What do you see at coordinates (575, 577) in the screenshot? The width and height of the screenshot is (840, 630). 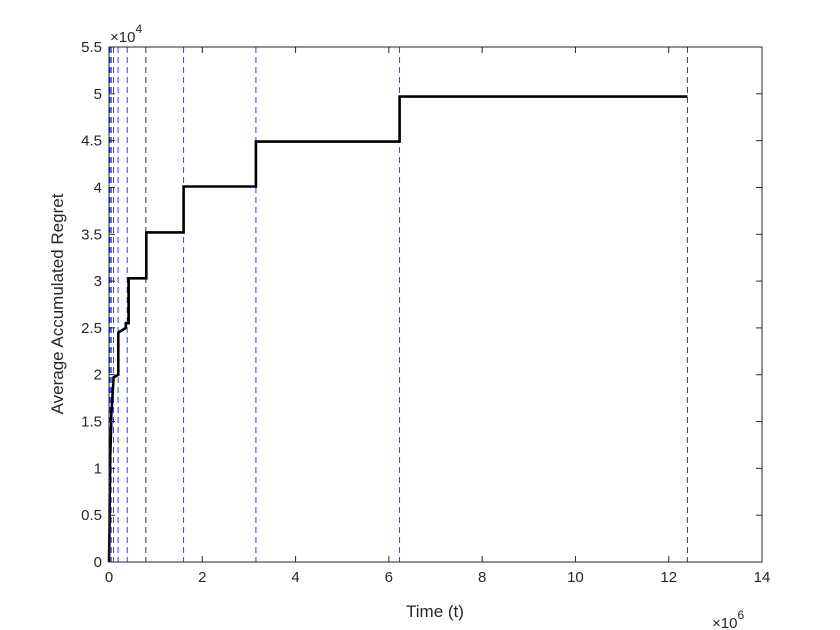 I see `x-tick-label: 10` at bounding box center [575, 577].